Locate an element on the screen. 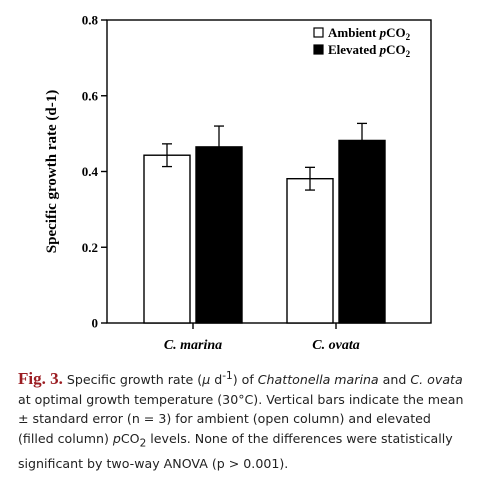  y-tick-label: 0 is located at coordinates (95, 323).